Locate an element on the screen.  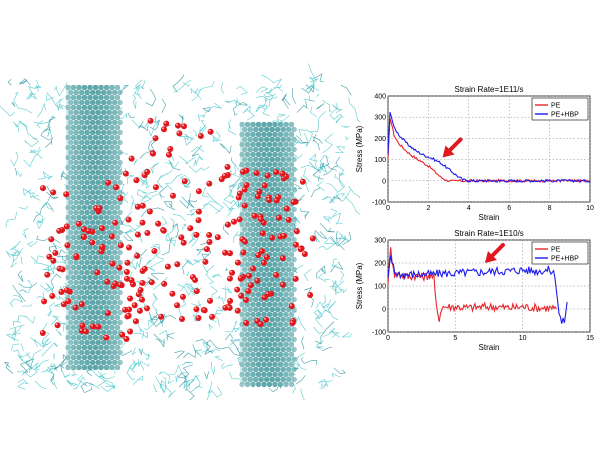
chart0-title: Strain Rate=1E11/s is located at coordinates (488, 89).